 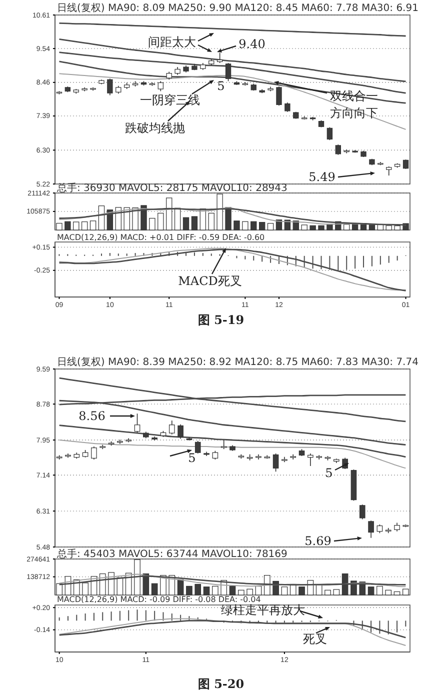 What do you see at coordinates (252, 44) in the screenshot?
I see `annotation: 9.40` at bounding box center [252, 44].